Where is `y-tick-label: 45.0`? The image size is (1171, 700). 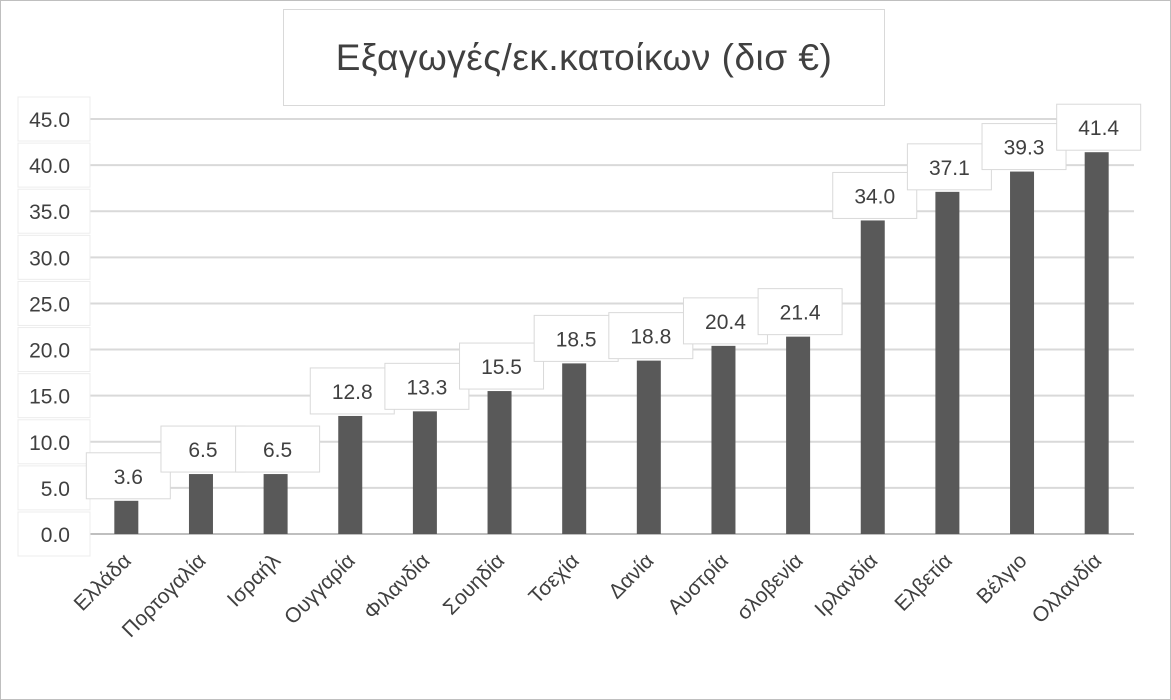 y-tick-label: 45.0 is located at coordinates (49, 120).